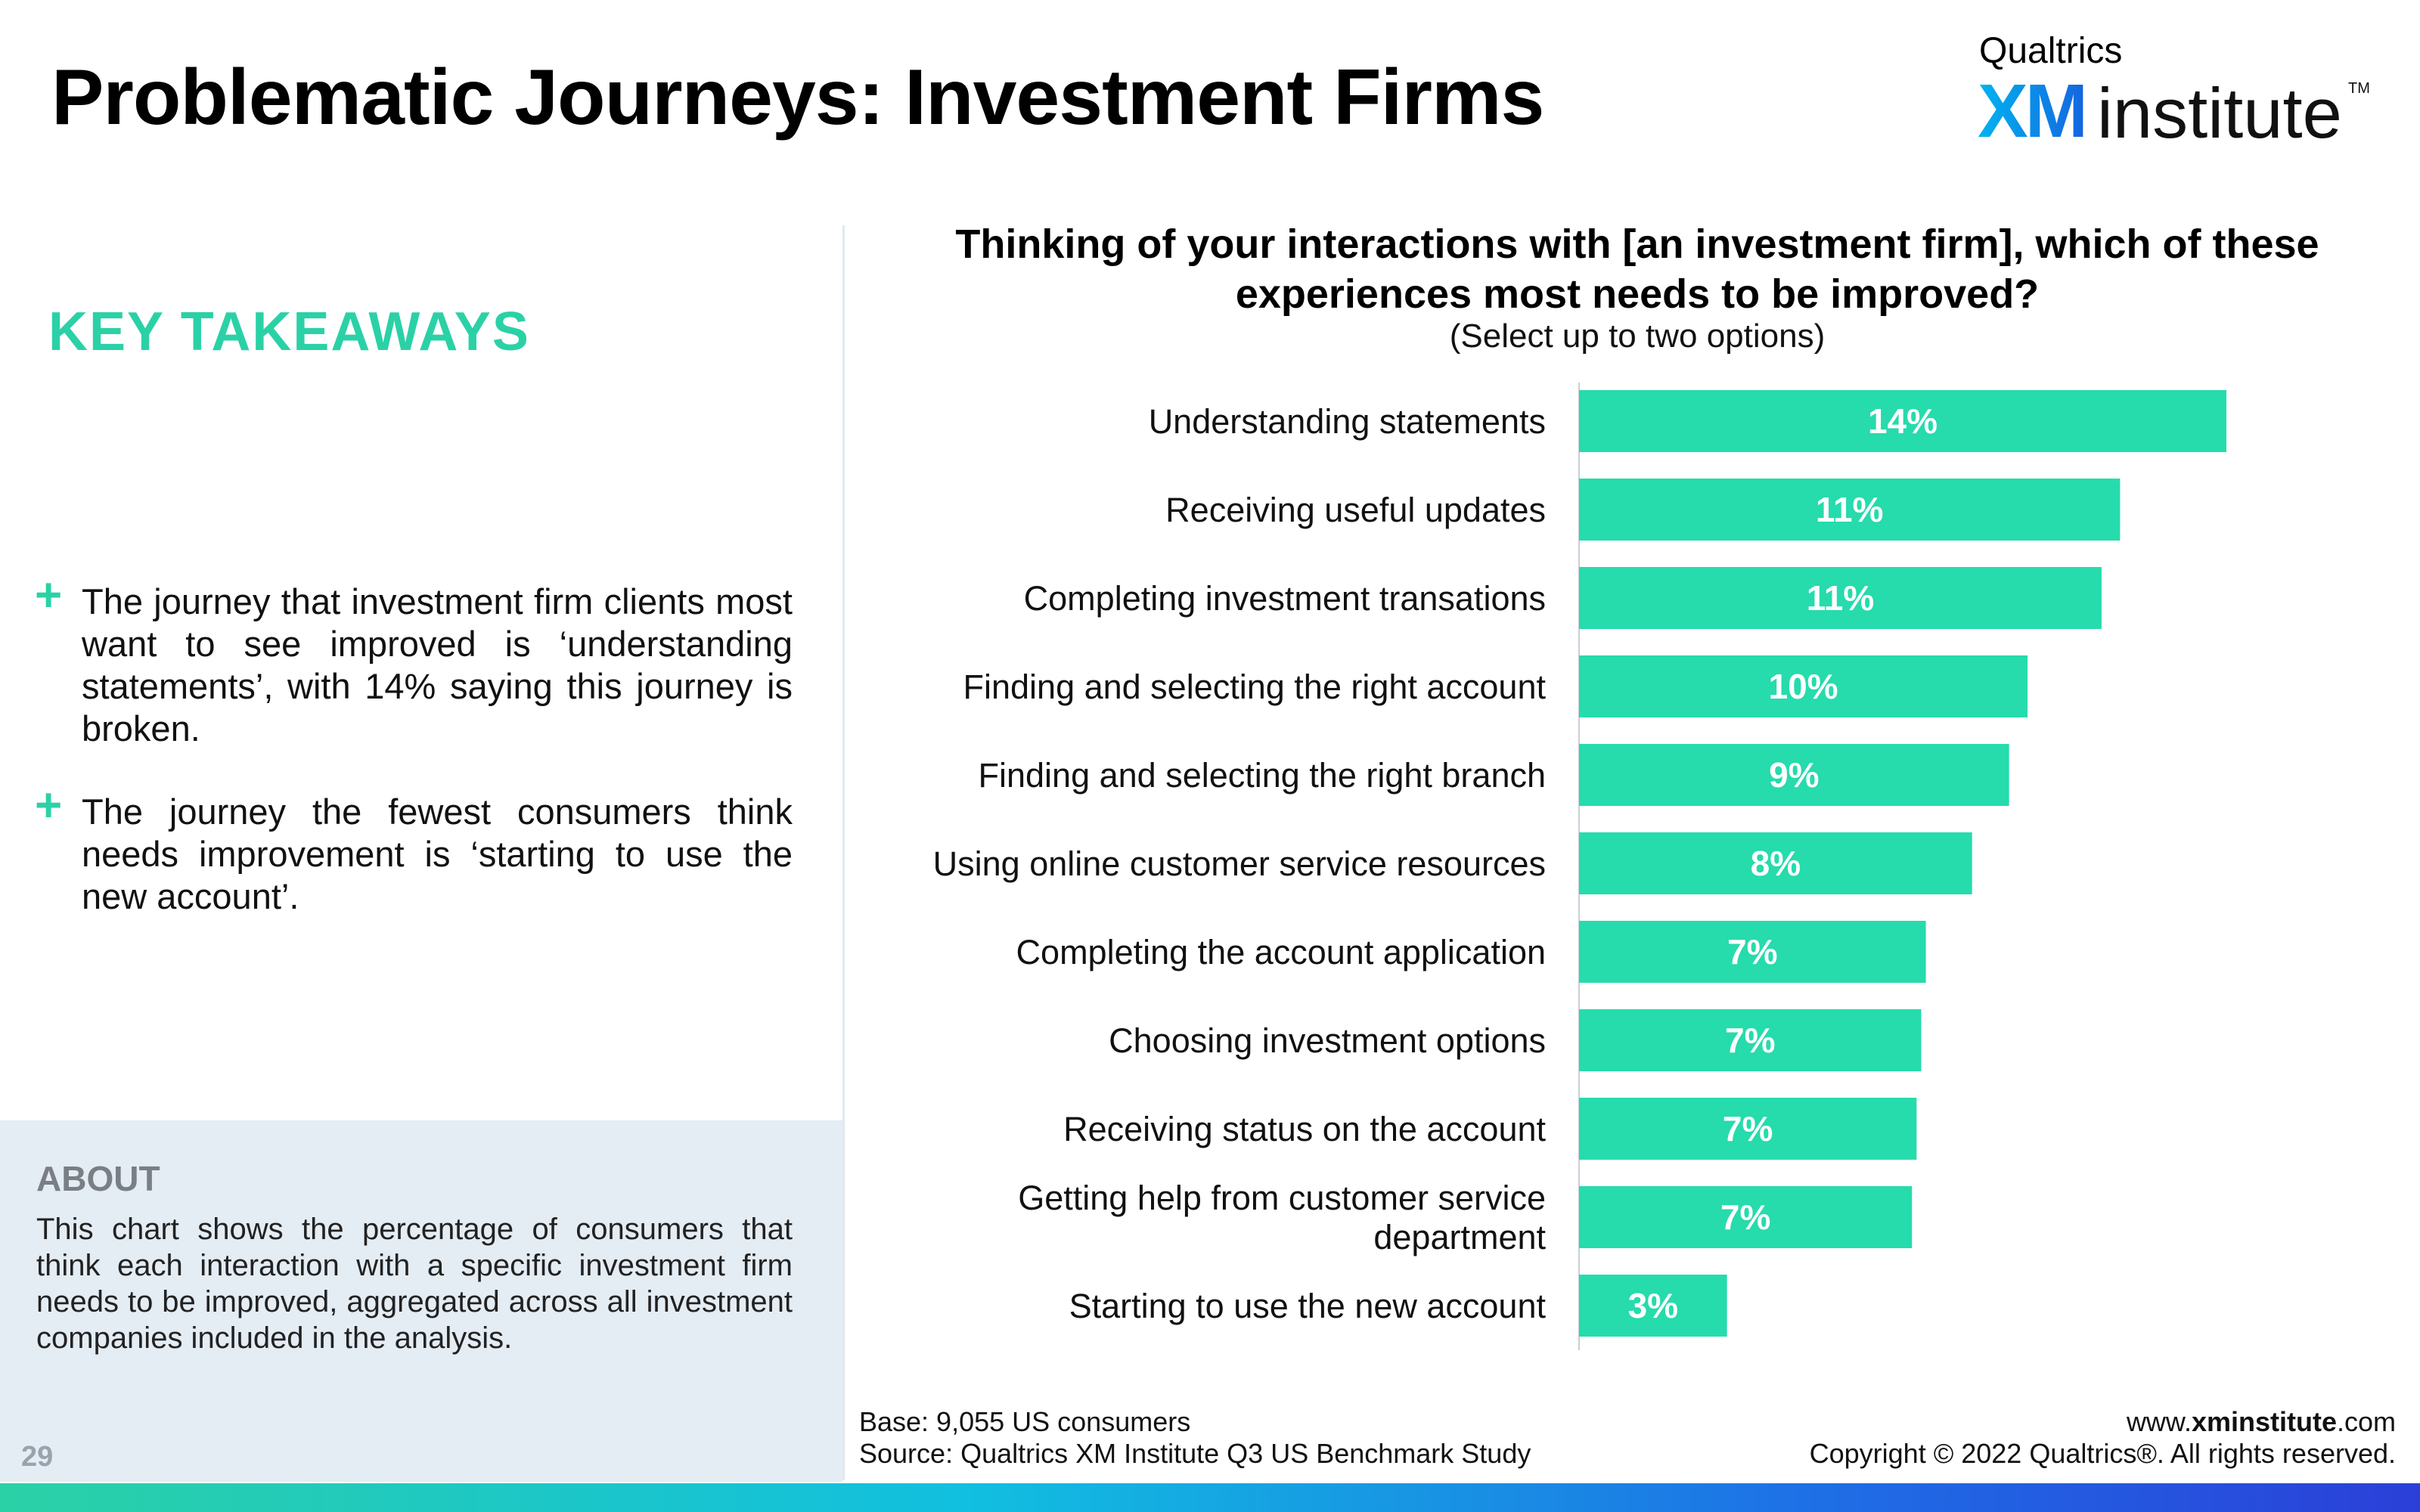  I want to click on bar-value-label: 14%, so click(1903, 421).